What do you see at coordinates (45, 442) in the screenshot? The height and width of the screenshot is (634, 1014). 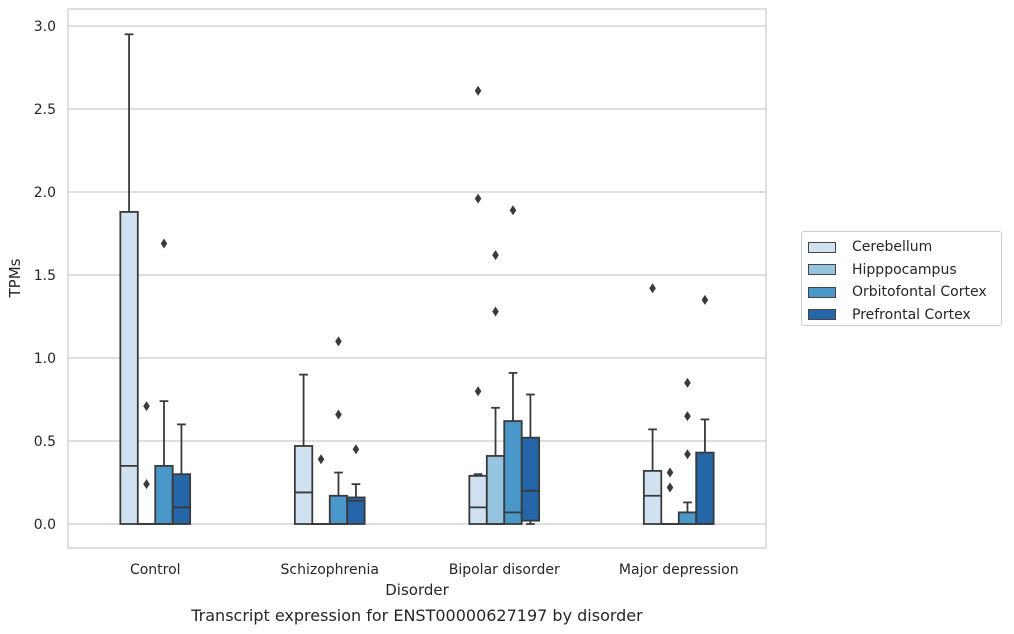 I see `y-tick-label: 0.5` at bounding box center [45, 442].